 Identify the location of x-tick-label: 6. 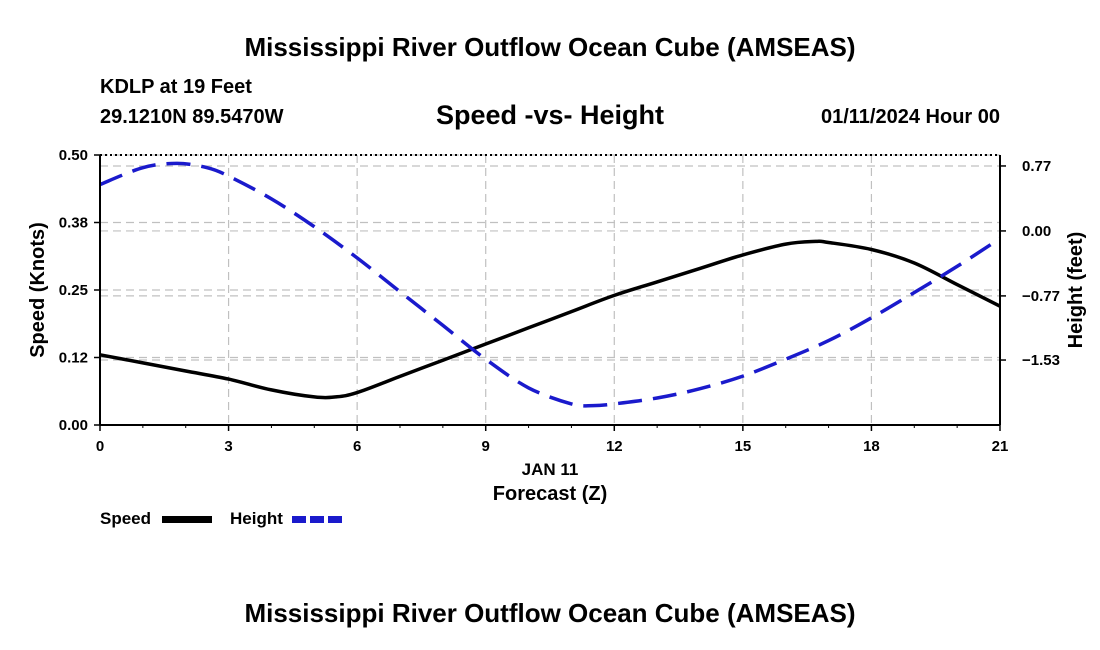
(357, 446).